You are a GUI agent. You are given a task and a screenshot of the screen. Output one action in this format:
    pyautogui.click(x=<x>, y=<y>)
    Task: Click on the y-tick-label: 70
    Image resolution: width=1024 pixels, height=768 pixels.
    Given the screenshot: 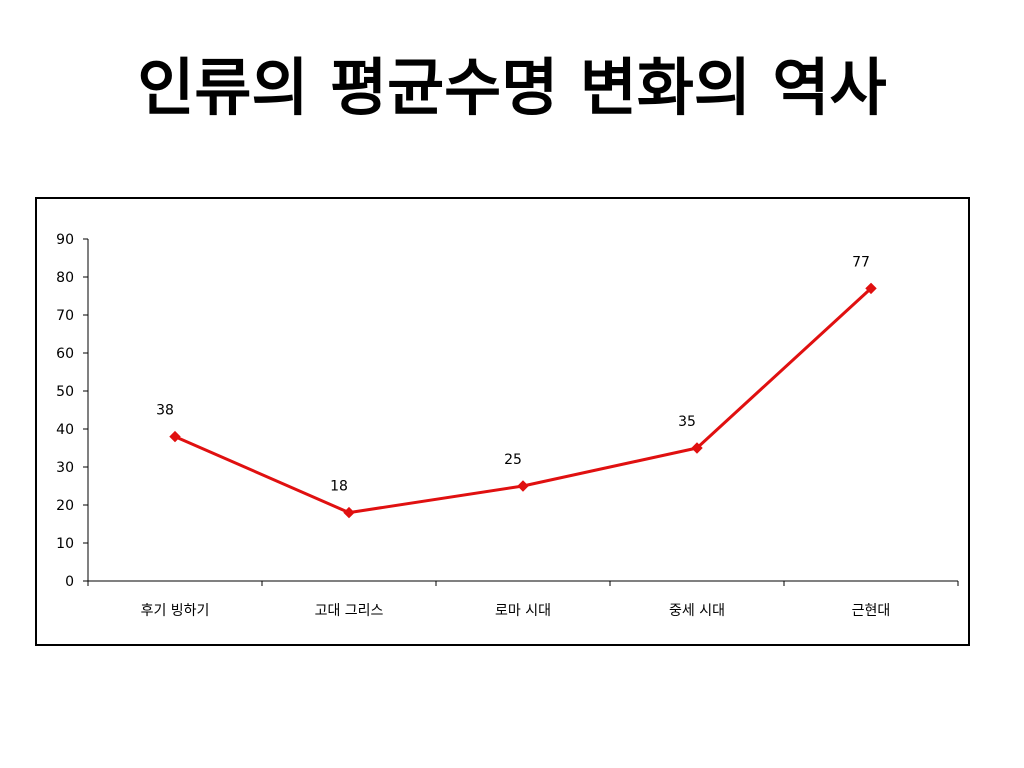 What is the action you would take?
    pyautogui.click(x=65, y=316)
    